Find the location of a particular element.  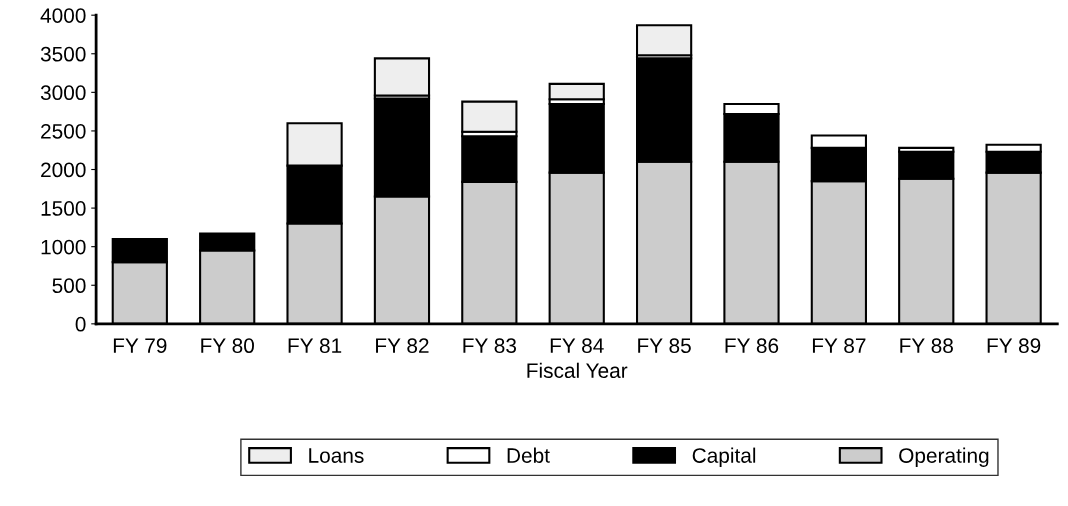

x-tick-label: FY 84 is located at coordinates (577, 346).